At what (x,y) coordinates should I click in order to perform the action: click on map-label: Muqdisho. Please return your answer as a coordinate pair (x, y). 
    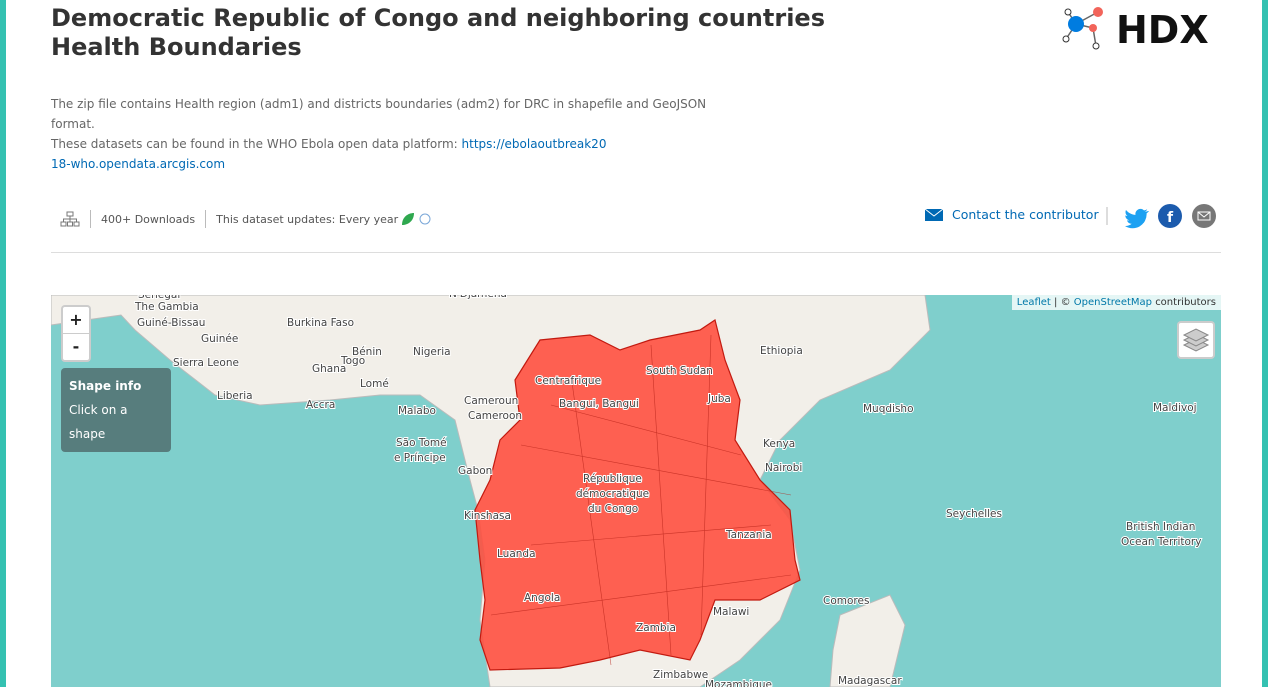
    Looking at the image, I should click on (888, 409).